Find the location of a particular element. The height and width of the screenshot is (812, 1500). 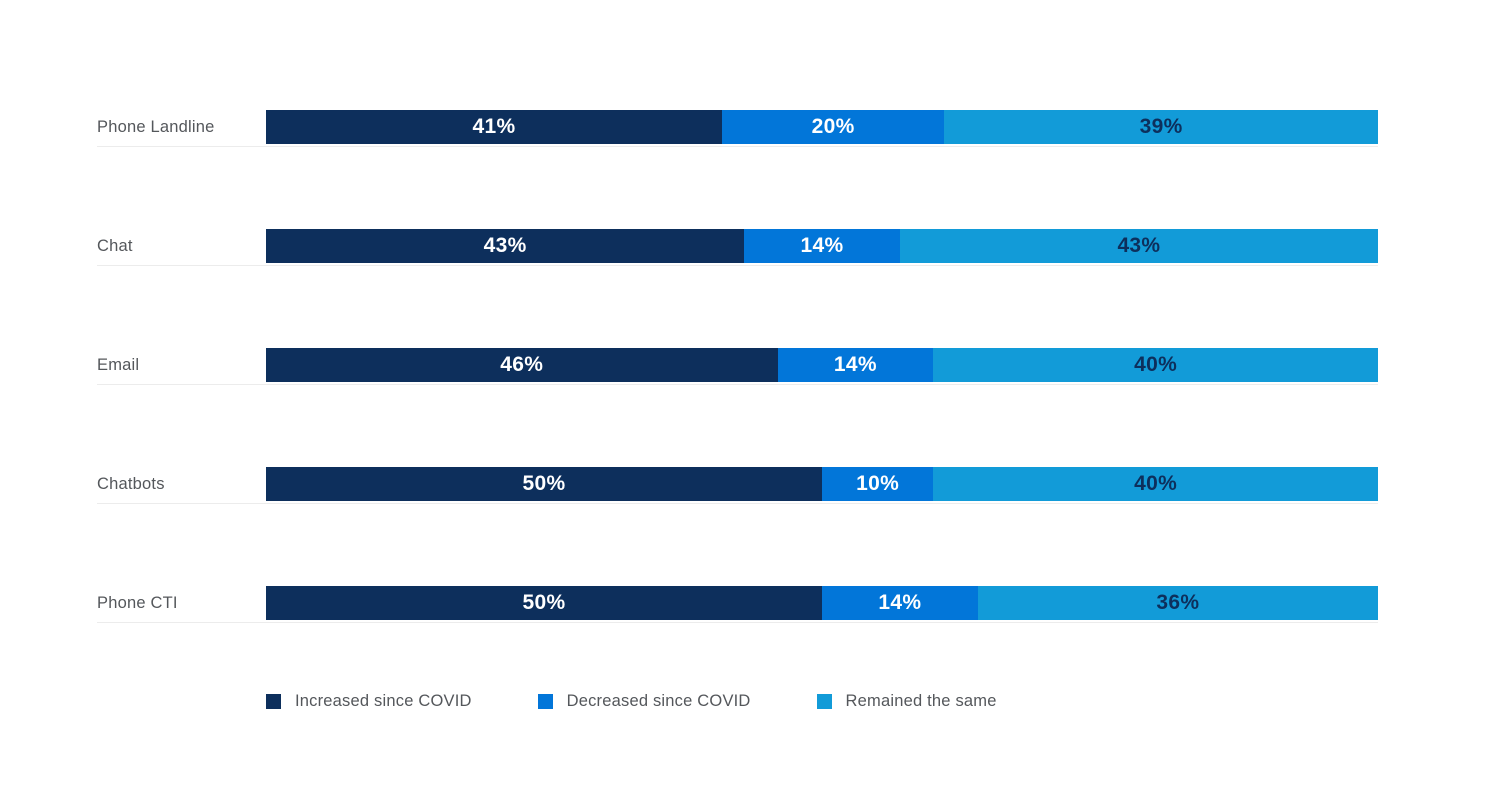

chart-row: Email 46% 14% 40% is located at coordinates (737, 366).